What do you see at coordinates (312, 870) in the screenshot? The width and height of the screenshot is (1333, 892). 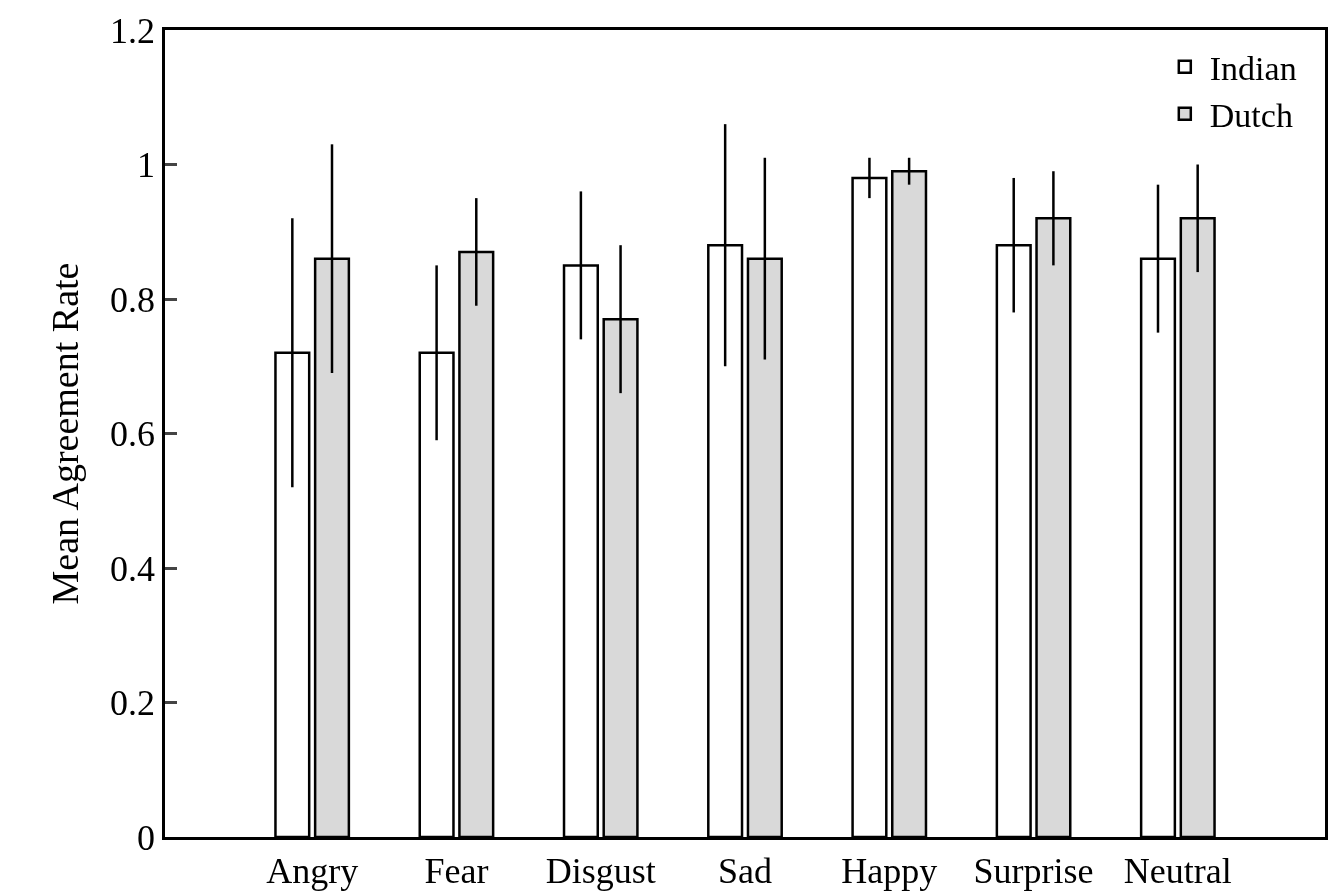 I see `x-tick-label: Angry` at bounding box center [312, 870].